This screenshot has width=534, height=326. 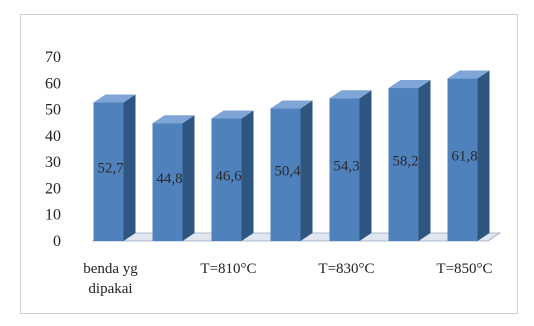 I want to click on y-tick-label: 70, so click(x=53, y=57).